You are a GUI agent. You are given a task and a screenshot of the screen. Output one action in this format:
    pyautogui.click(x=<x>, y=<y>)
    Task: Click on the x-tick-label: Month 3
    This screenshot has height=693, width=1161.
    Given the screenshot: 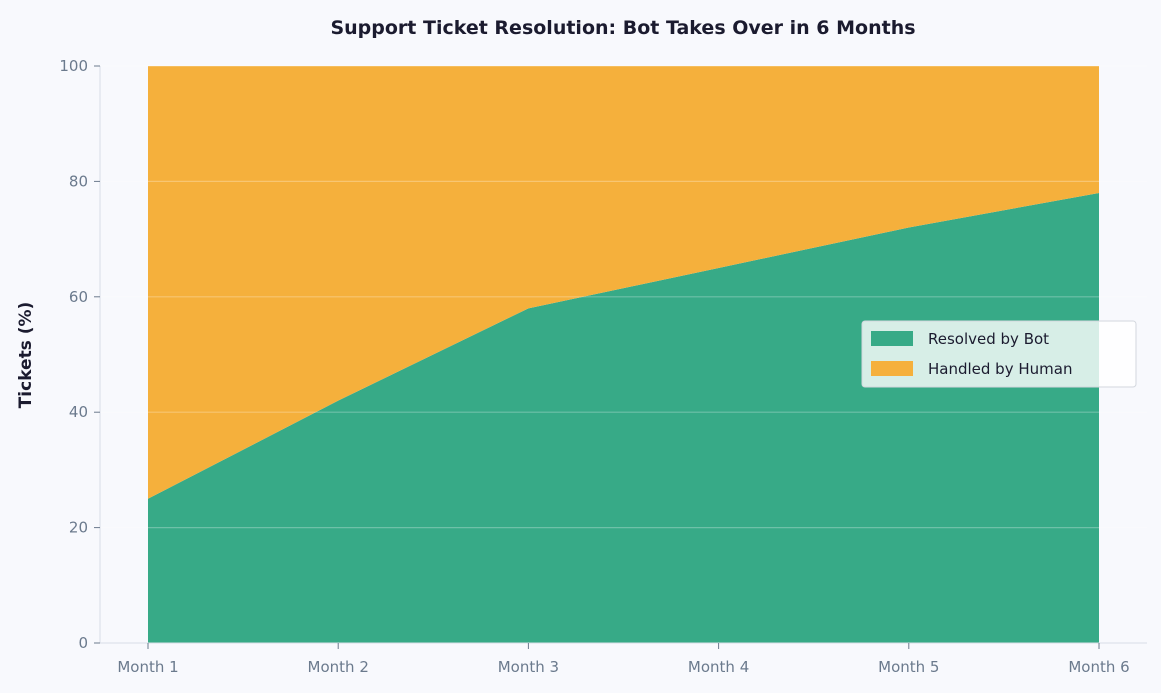 What is the action you would take?
    pyautogui.click(x=528, y=667)
    